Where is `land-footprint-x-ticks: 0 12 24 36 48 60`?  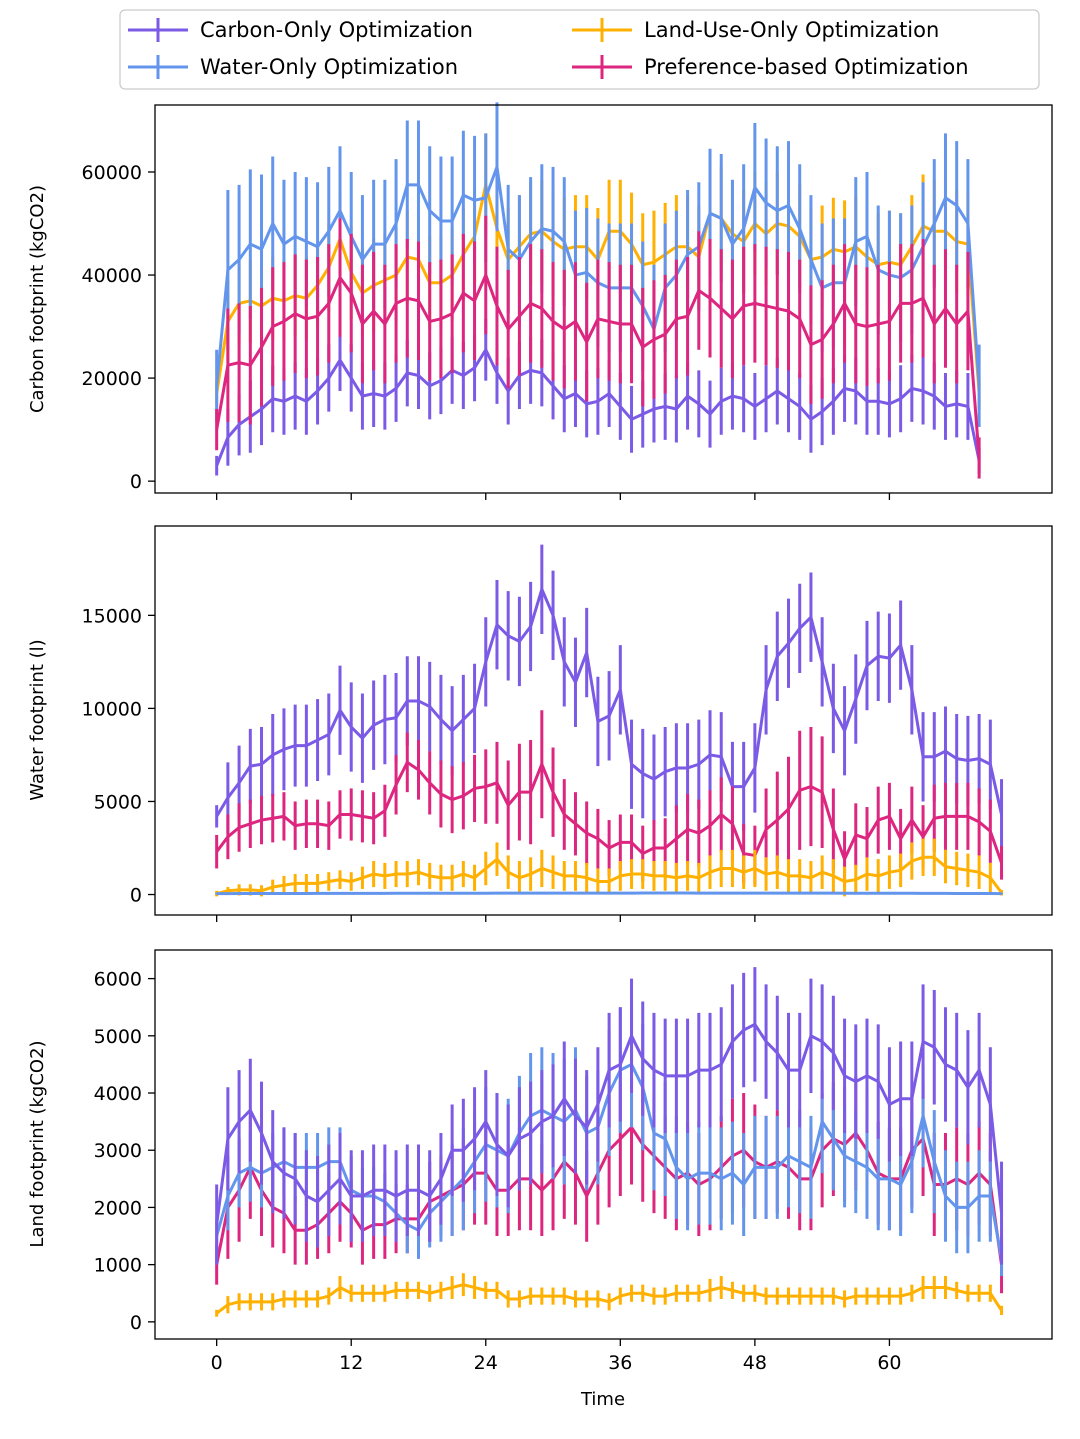 land-footprint-x-ticks: 0 12 24 36 48 60 is located at coordinates (556, 1356).